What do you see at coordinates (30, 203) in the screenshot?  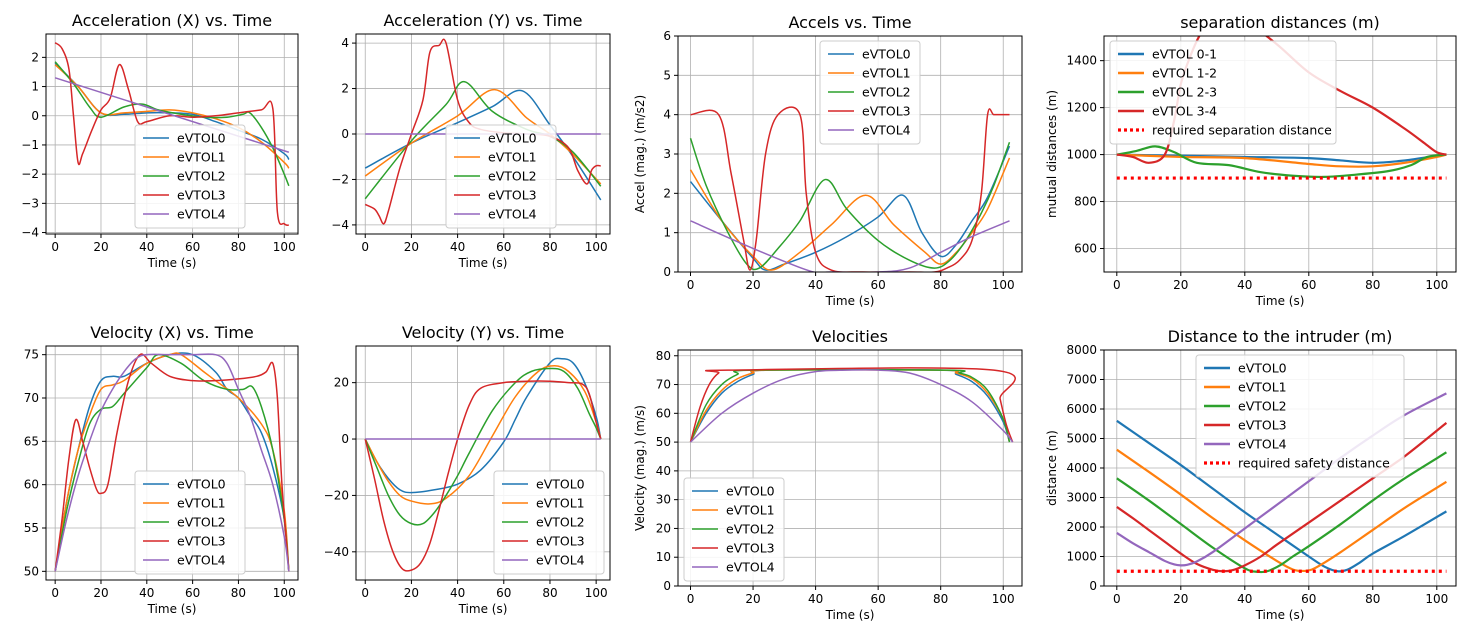 I see `y-tick-label: −3` at bounding box center [30, 203].